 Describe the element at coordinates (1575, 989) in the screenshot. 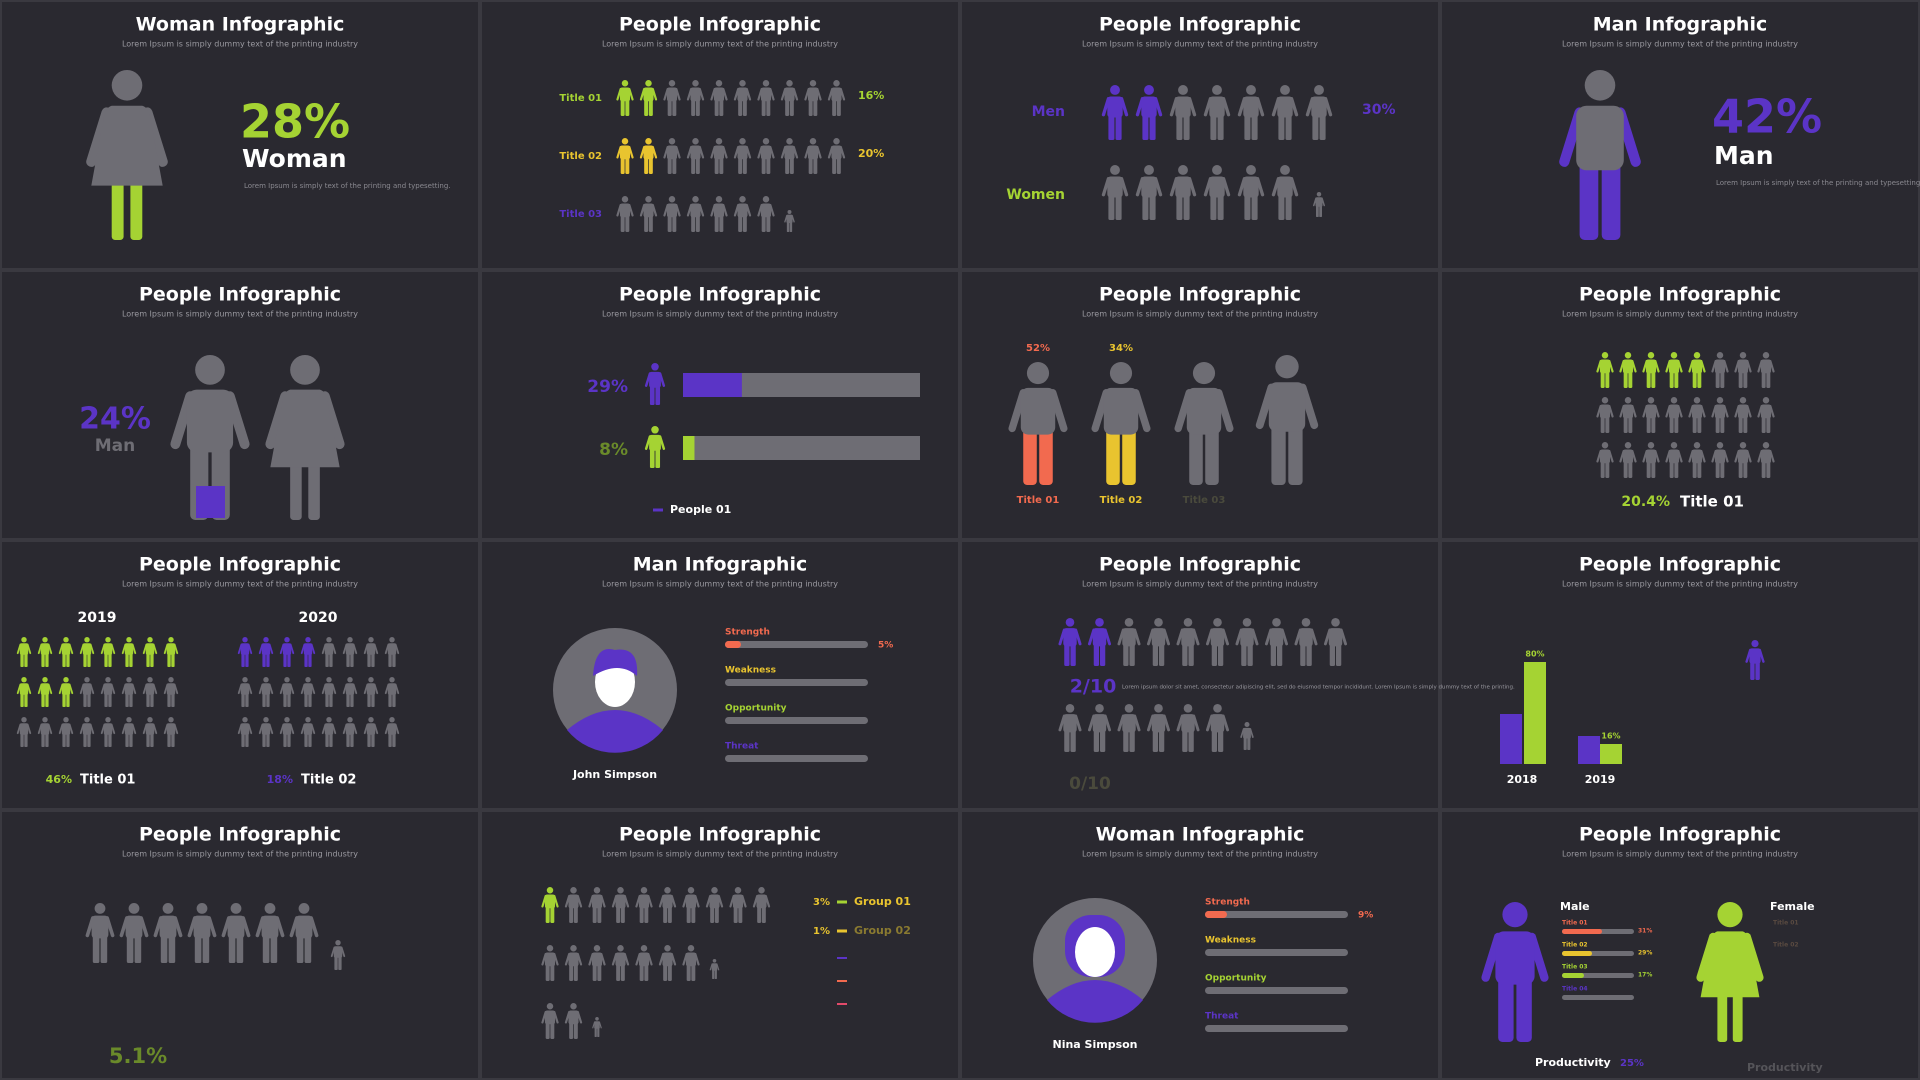

I see `label: Title 04` at that location.